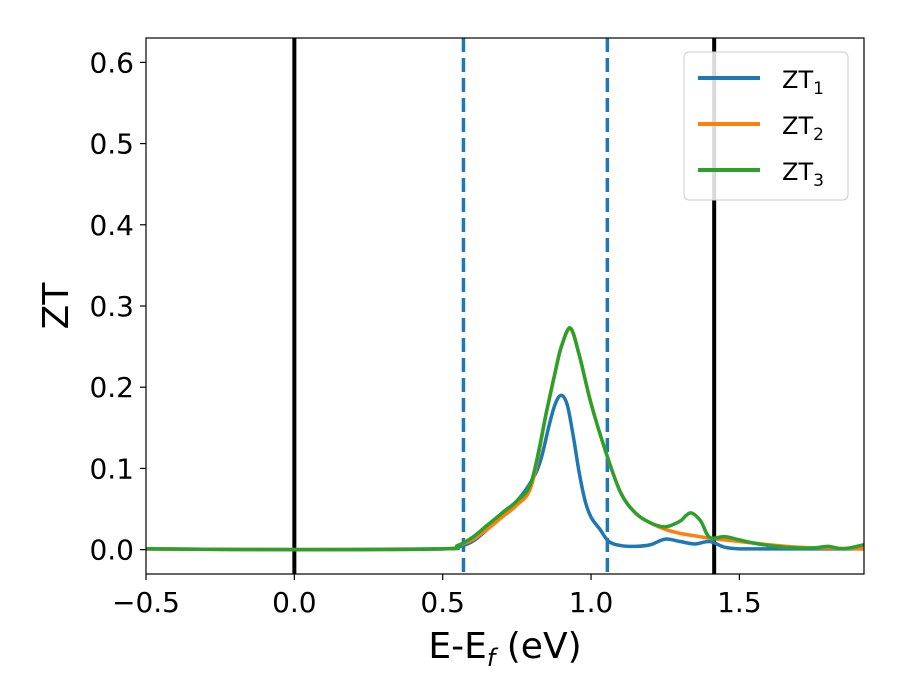 The image size is (900, 700). What do you see at coordinates (739, 602) in the screenshot?
I see `x-tick-label: 1.5` at bounding box center [739, 602].